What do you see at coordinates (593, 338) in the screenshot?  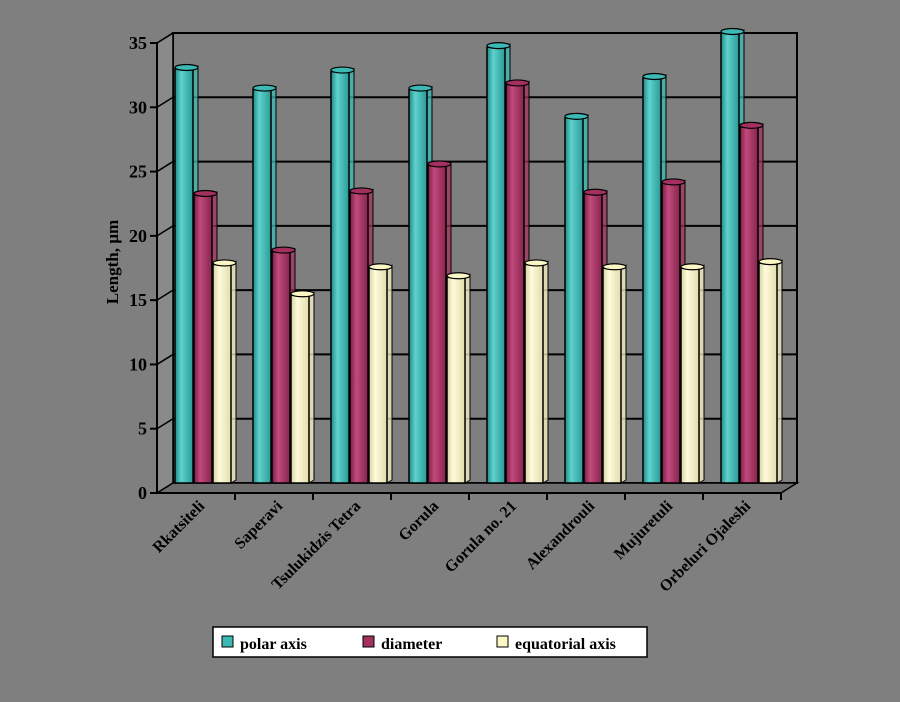 I see `bar-diameter-alexandrouli` at bounding box center [593, 338].